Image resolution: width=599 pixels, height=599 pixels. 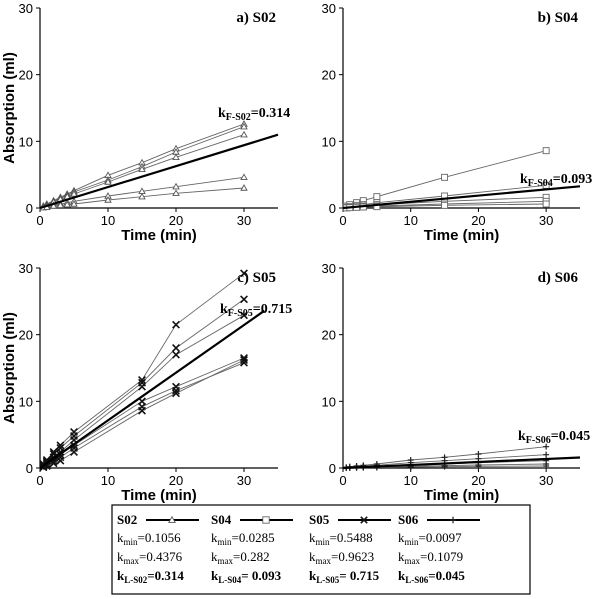 What do you see at coordinates (158, 548) in the screenshot?
I see `legend-group-s02: S02 kmin=0.1056 kmax=0.4376 kL-S02=0.314` at bounding box center [158, 548].